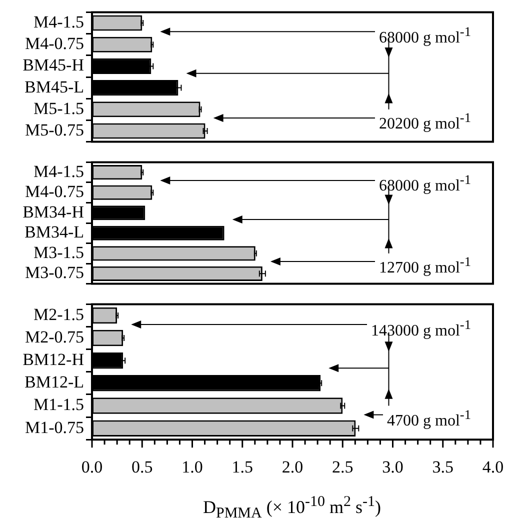  Describe the element at coordinates (54, 382) in the screenshot. I see `y-tick-label: BM12-L` at that location.